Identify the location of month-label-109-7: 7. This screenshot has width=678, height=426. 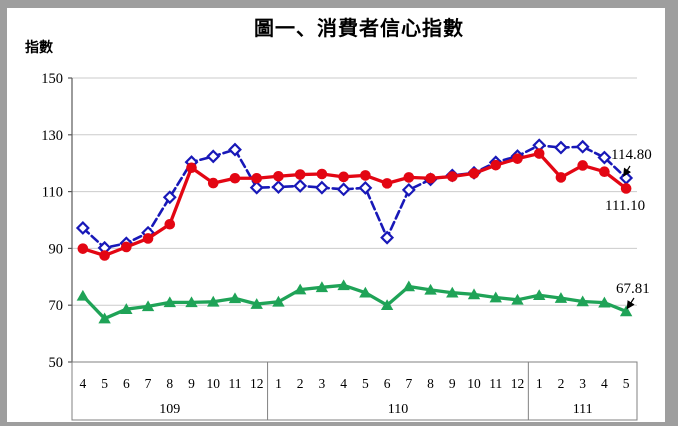
(148, 383).